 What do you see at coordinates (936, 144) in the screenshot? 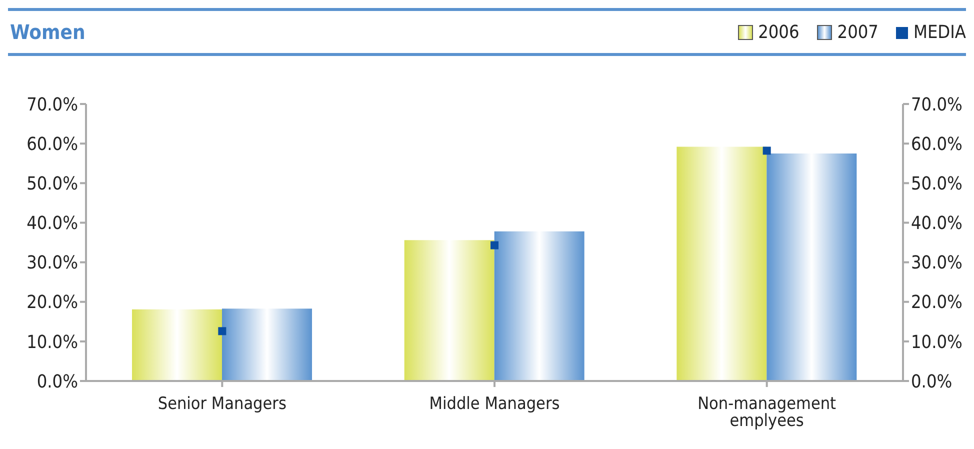
I see `y2-tick-label: 60.0%` at bounding box center [936, 144].